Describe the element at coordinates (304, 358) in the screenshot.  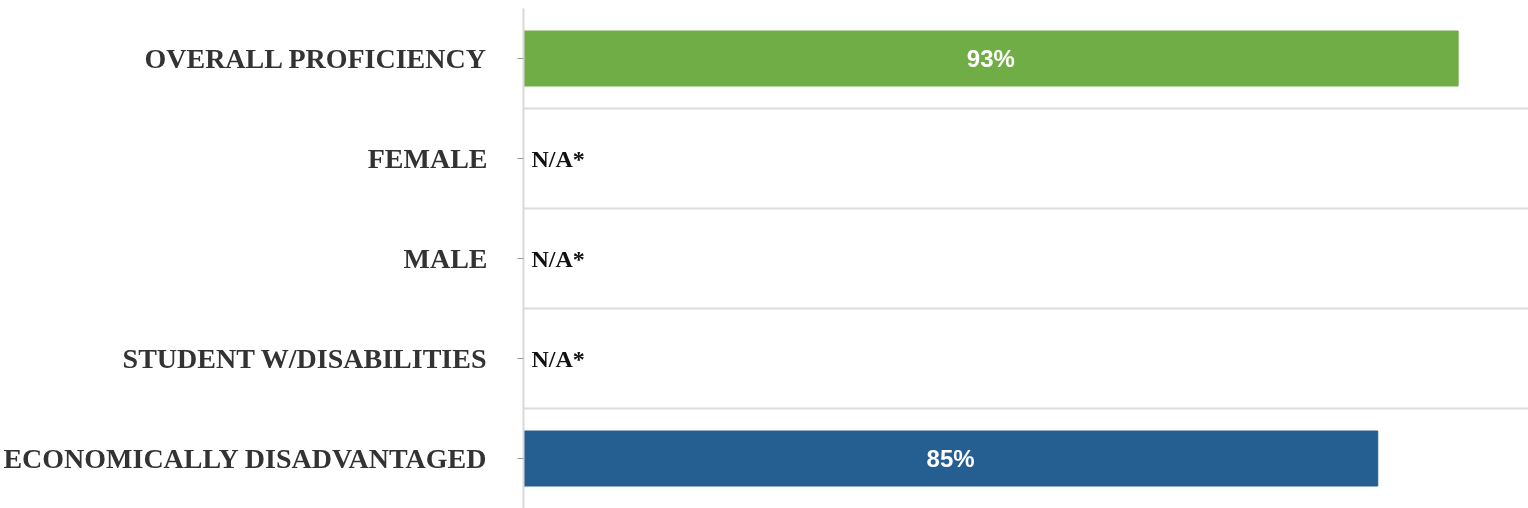
I see `y-tick-label: STUDENT W/DISABILITIES` at that location.